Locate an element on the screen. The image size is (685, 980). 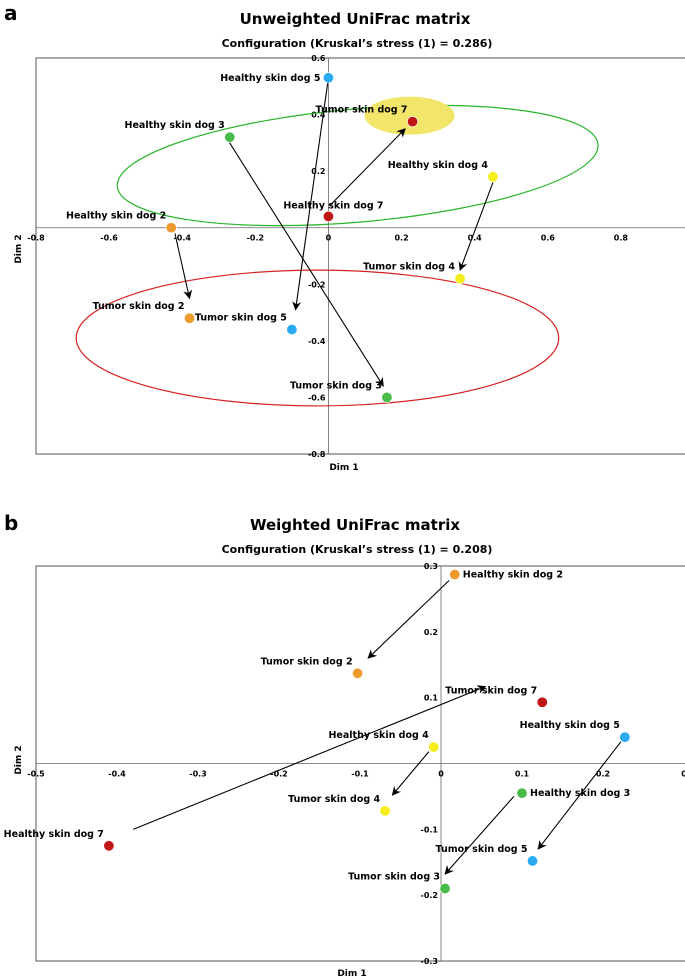
panel-b-letter: b is located at coordinates (11, 523).